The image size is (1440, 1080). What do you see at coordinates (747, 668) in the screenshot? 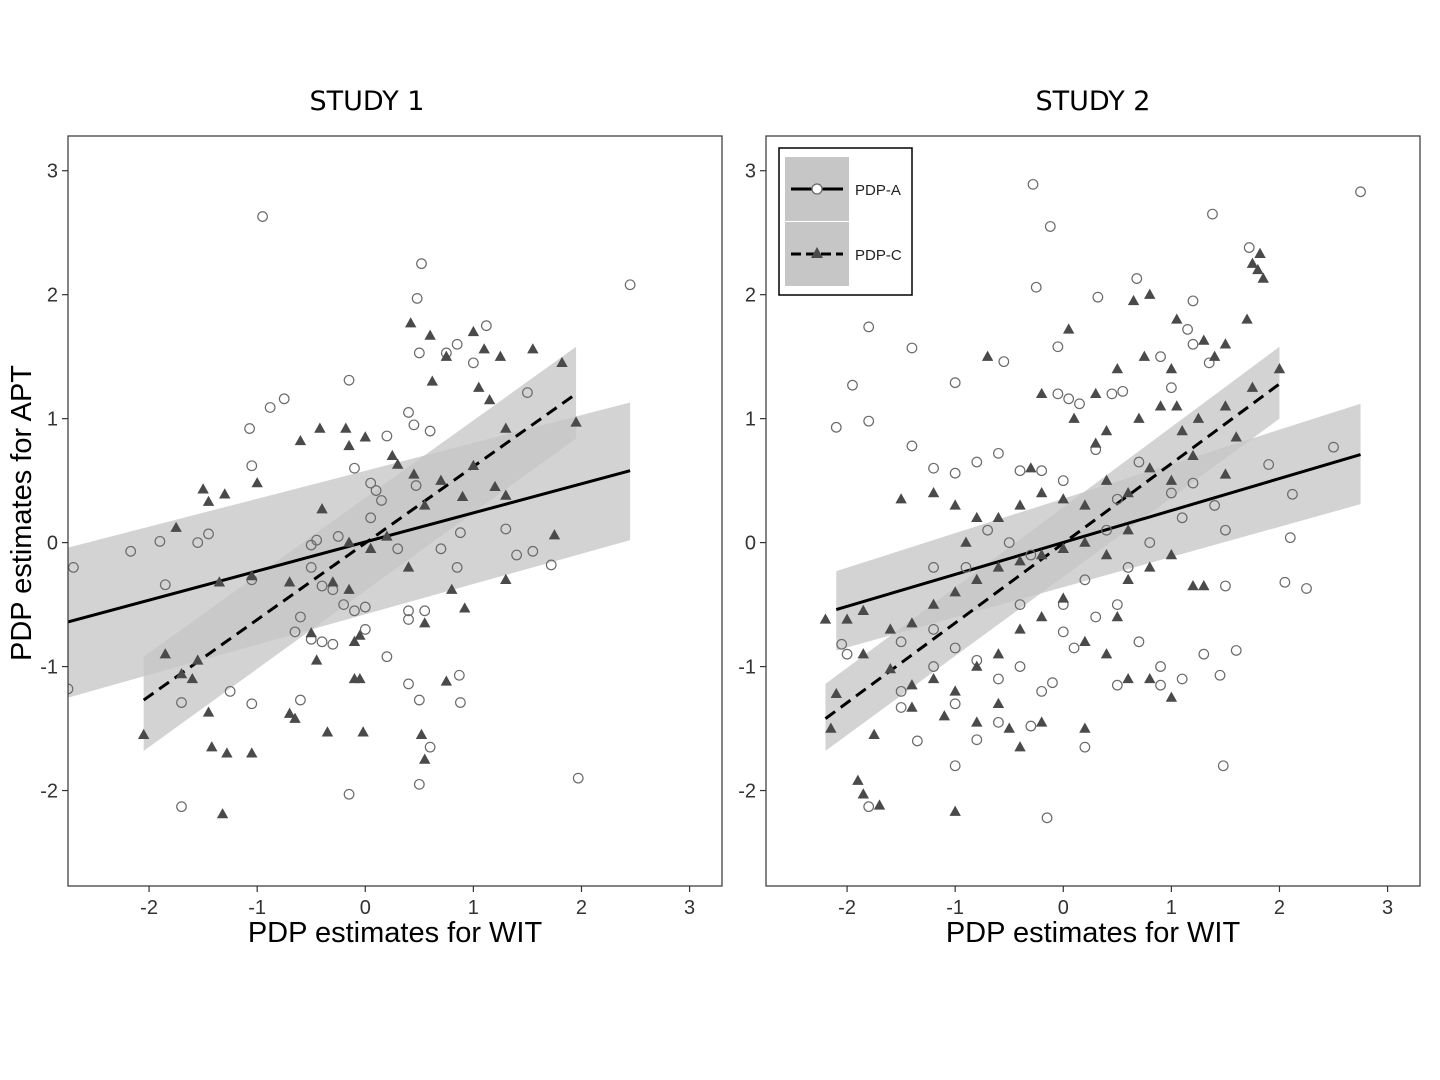
I see `y-tick-label: -1` at bounding box center [747, 668].